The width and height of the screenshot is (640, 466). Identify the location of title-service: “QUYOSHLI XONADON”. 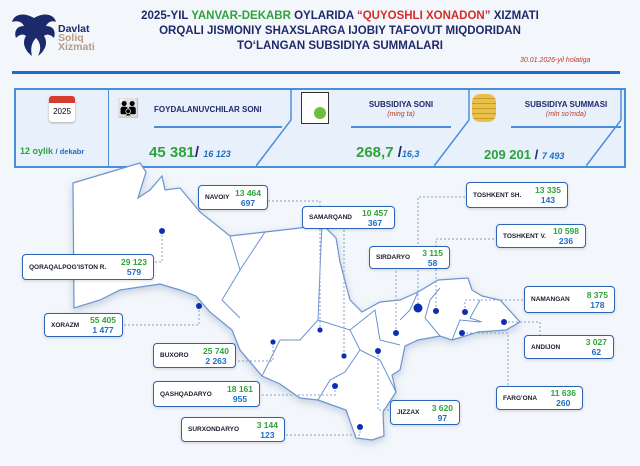
(423, 16).